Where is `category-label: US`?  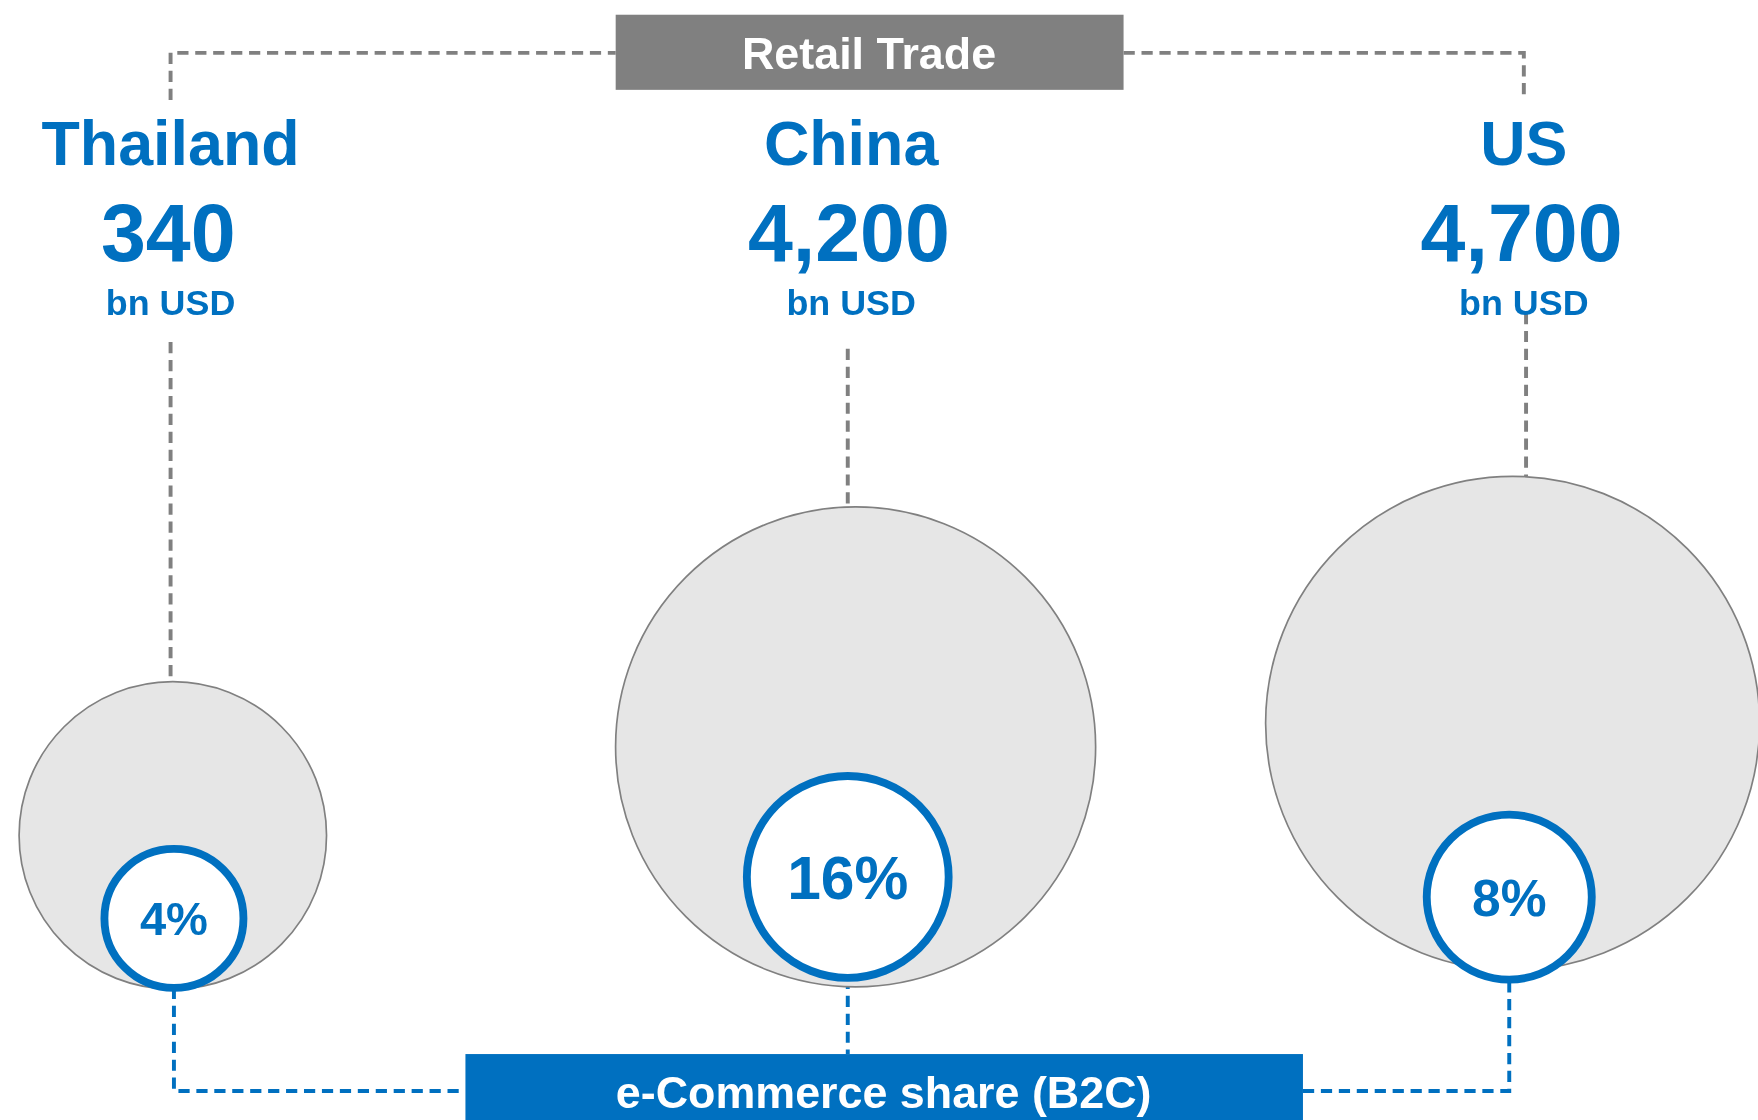
category-label: US is located at coordinates (1524, 143).